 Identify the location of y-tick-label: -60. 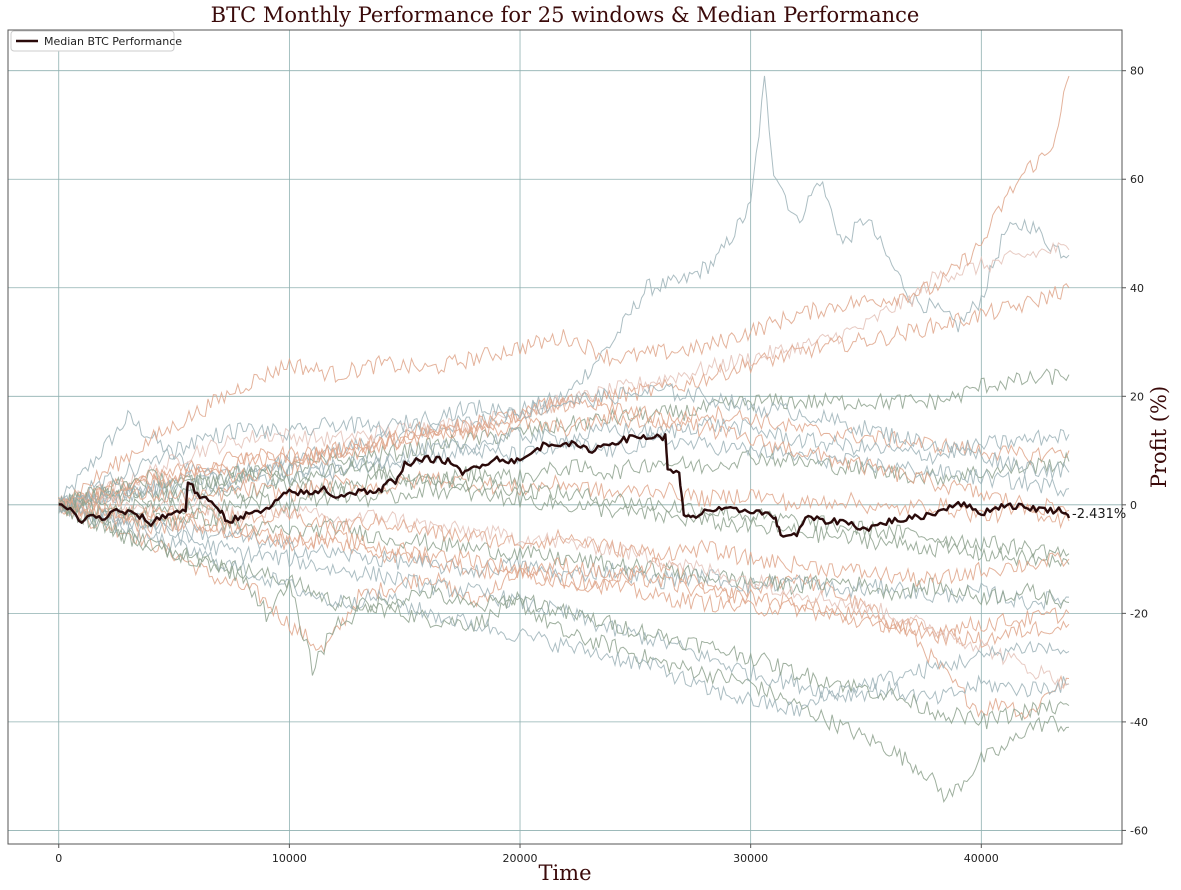
(1139, 830).